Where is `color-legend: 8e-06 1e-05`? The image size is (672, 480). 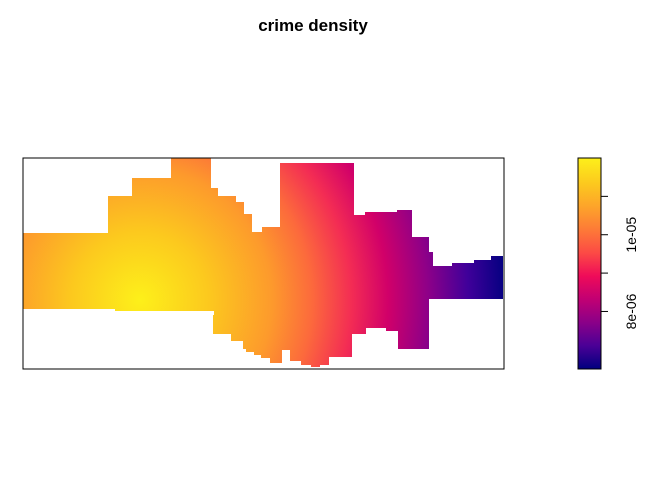
color-legend: 8e-06 1e-05 is located at coordinates (608, 263).